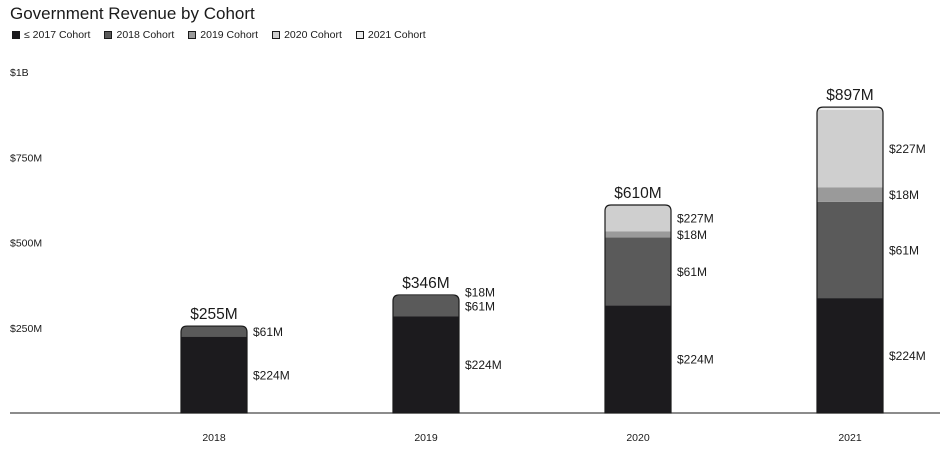 The width and height of the screenshot is (940, 451). What do you see at coordinates (313, 35) in the screenshot?
I see `legend-label-2020: 2020 Cohort` at bounding box center [313, 35].